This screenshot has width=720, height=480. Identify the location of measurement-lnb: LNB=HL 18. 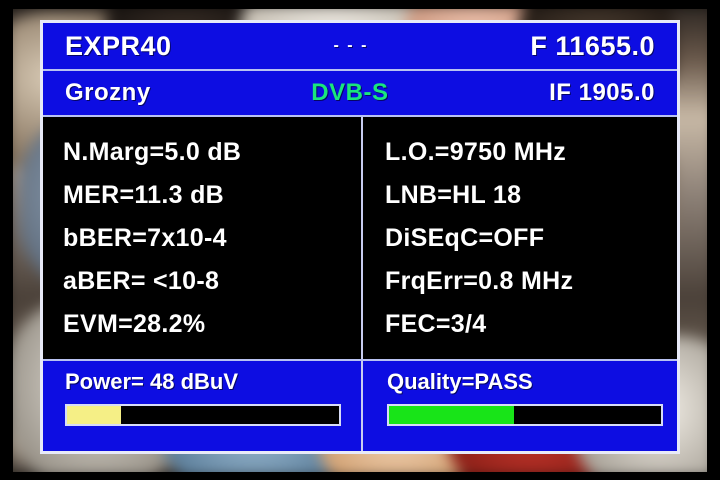
(453, 195).